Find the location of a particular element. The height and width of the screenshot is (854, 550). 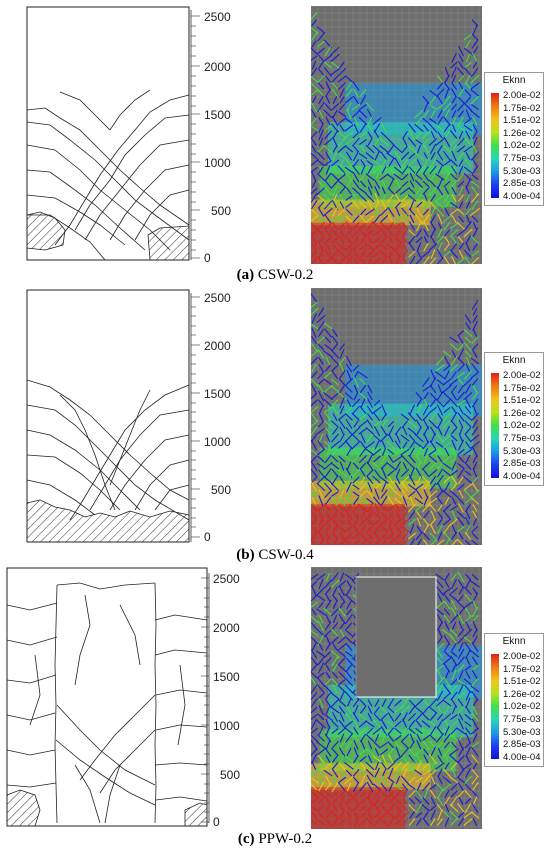

caption-letter: (a) is located at coordinates (245, 275).